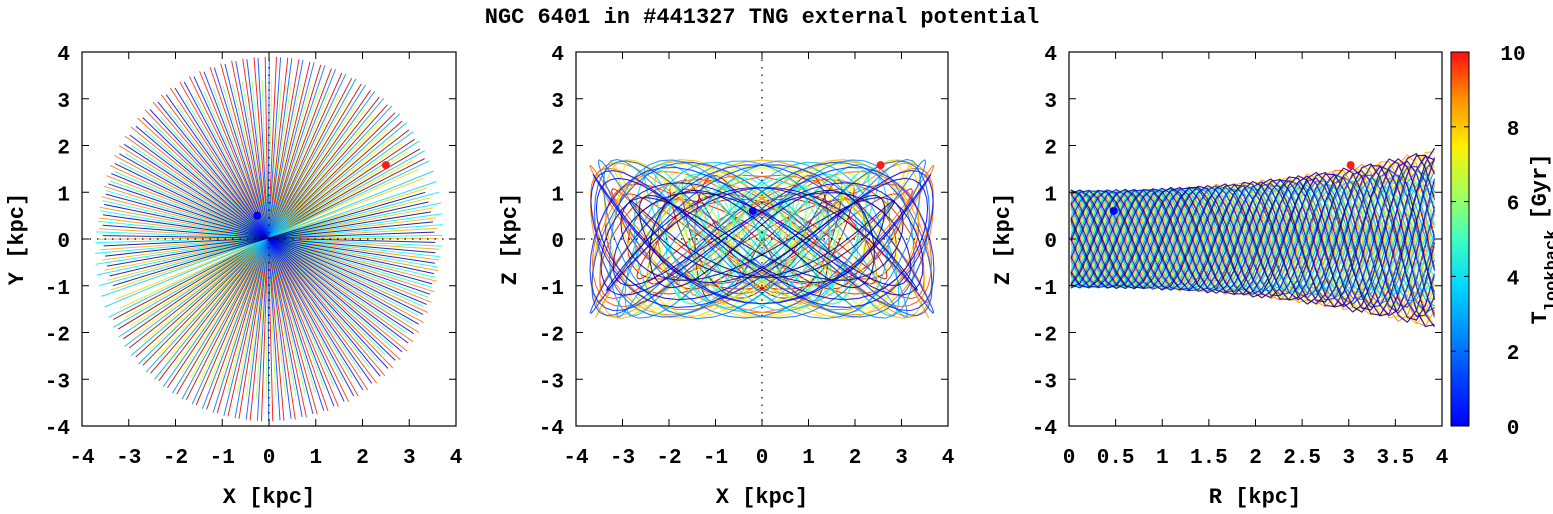 The image size is (1553, 514). I want to click on xz-end-marker, so click(880, 165).